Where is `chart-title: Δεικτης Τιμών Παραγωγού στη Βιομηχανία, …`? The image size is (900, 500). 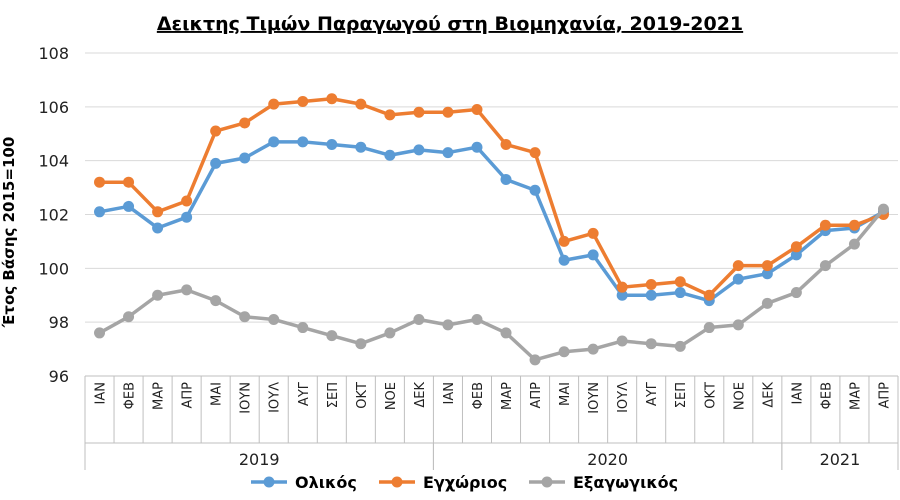 chart-title: Δεικτης Τιμών Παραγωγού στη Βιομηχανία, … is located at coordinates (450, 24).